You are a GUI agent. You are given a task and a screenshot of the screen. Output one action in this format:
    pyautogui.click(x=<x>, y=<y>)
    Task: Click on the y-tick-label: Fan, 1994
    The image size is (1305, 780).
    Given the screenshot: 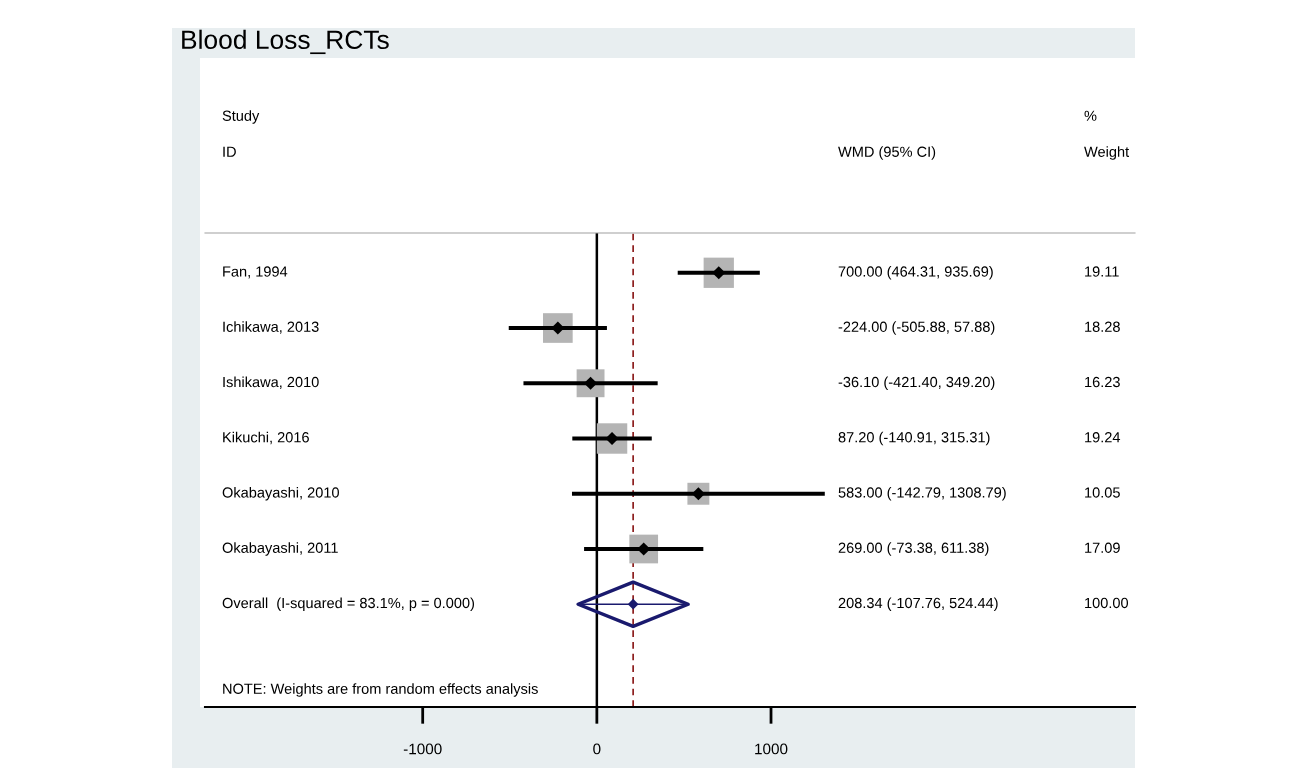 What is the action you would take?
    pyautogui.click(x=255, y=272)
    